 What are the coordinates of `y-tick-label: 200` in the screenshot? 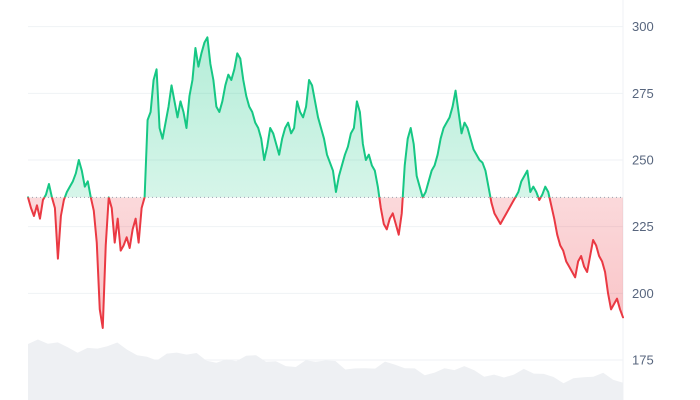 It's located at (643, 293).